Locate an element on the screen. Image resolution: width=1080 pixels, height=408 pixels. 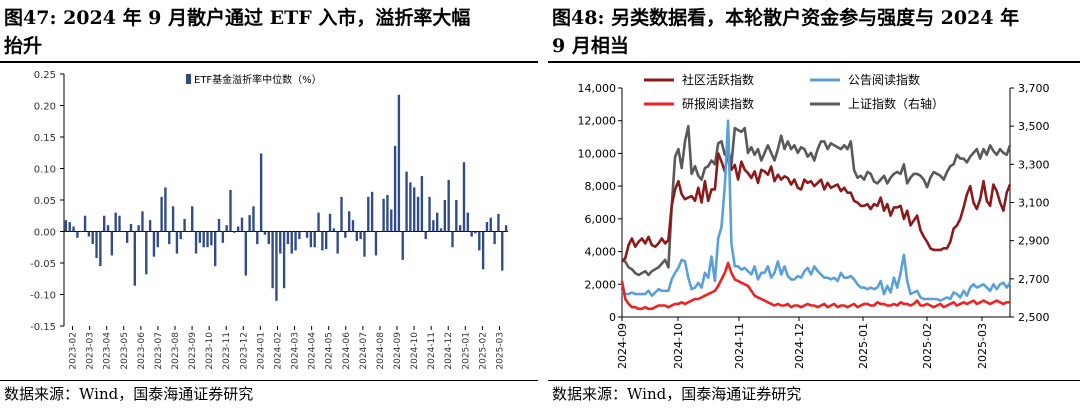
x-tick-label: 2023-09 is located at coordinates (193, 351).